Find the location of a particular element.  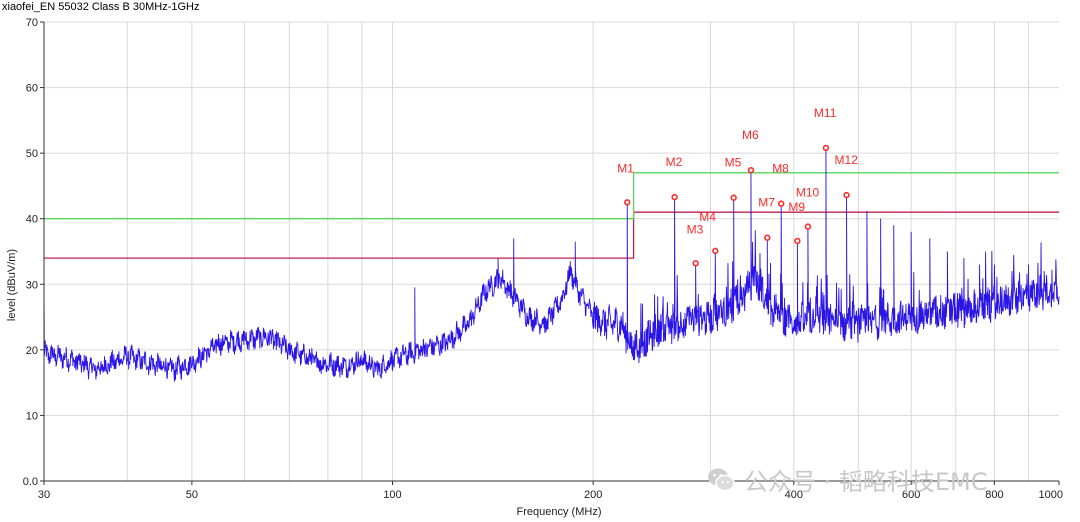

y-tick-label: 10 is located at coordinates (32, 416).